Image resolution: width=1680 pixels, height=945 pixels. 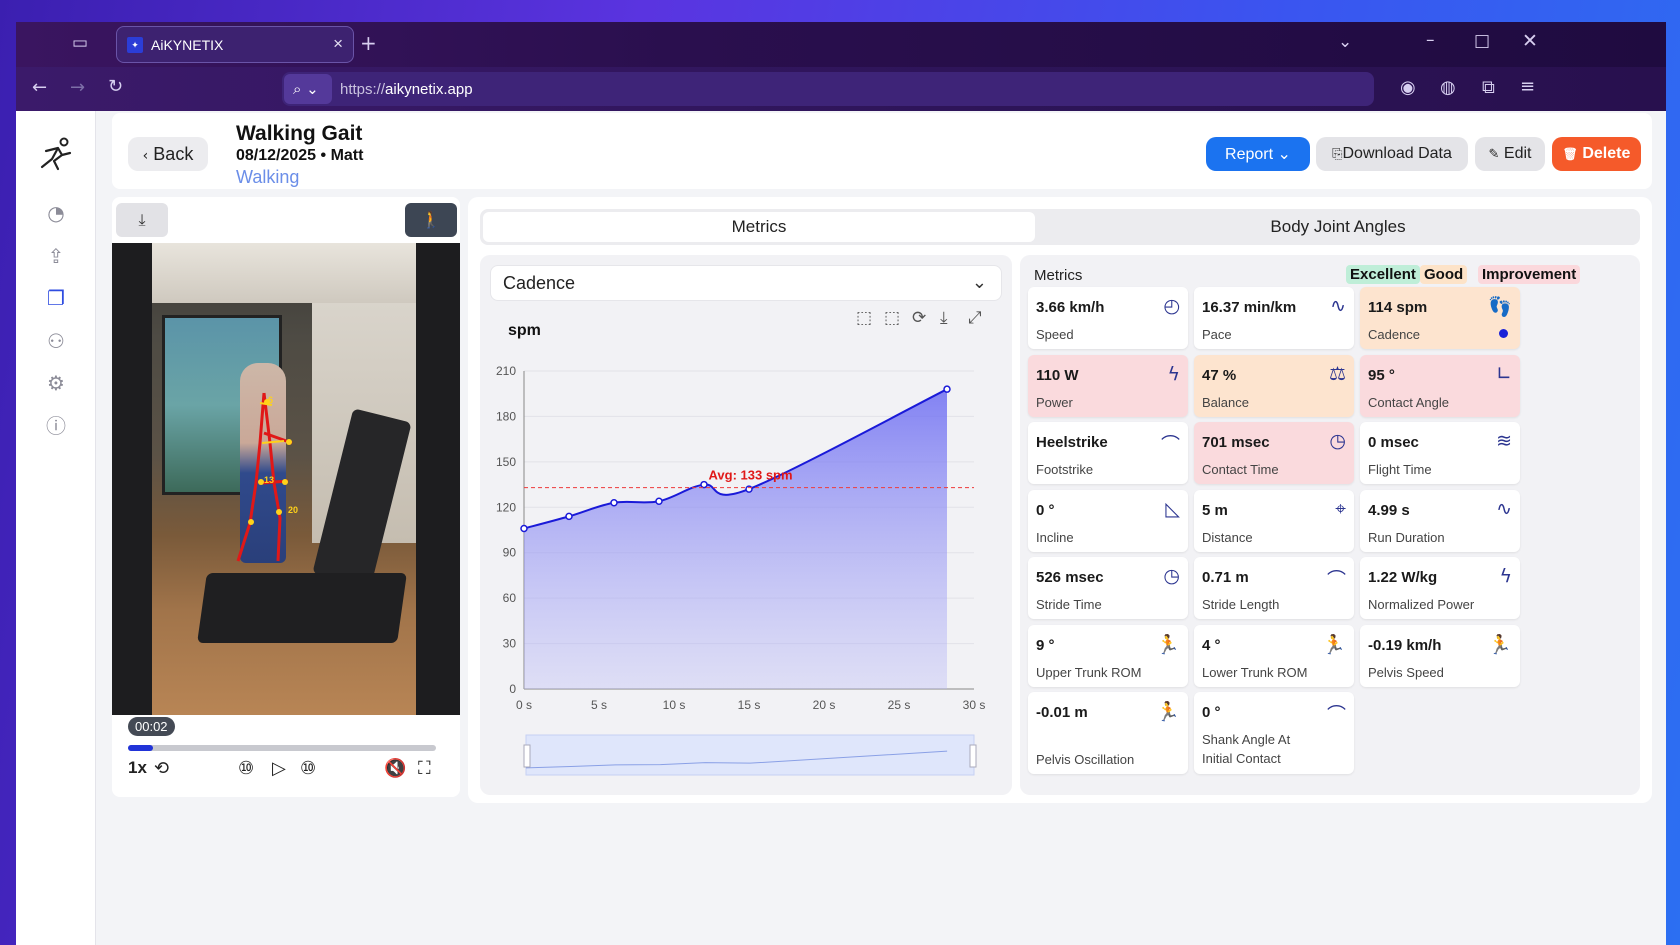 What do you see at coordinates (1528, 86) in the screenshot?
I see `menu-icon: ≡` at bounding box center [1528, 86].